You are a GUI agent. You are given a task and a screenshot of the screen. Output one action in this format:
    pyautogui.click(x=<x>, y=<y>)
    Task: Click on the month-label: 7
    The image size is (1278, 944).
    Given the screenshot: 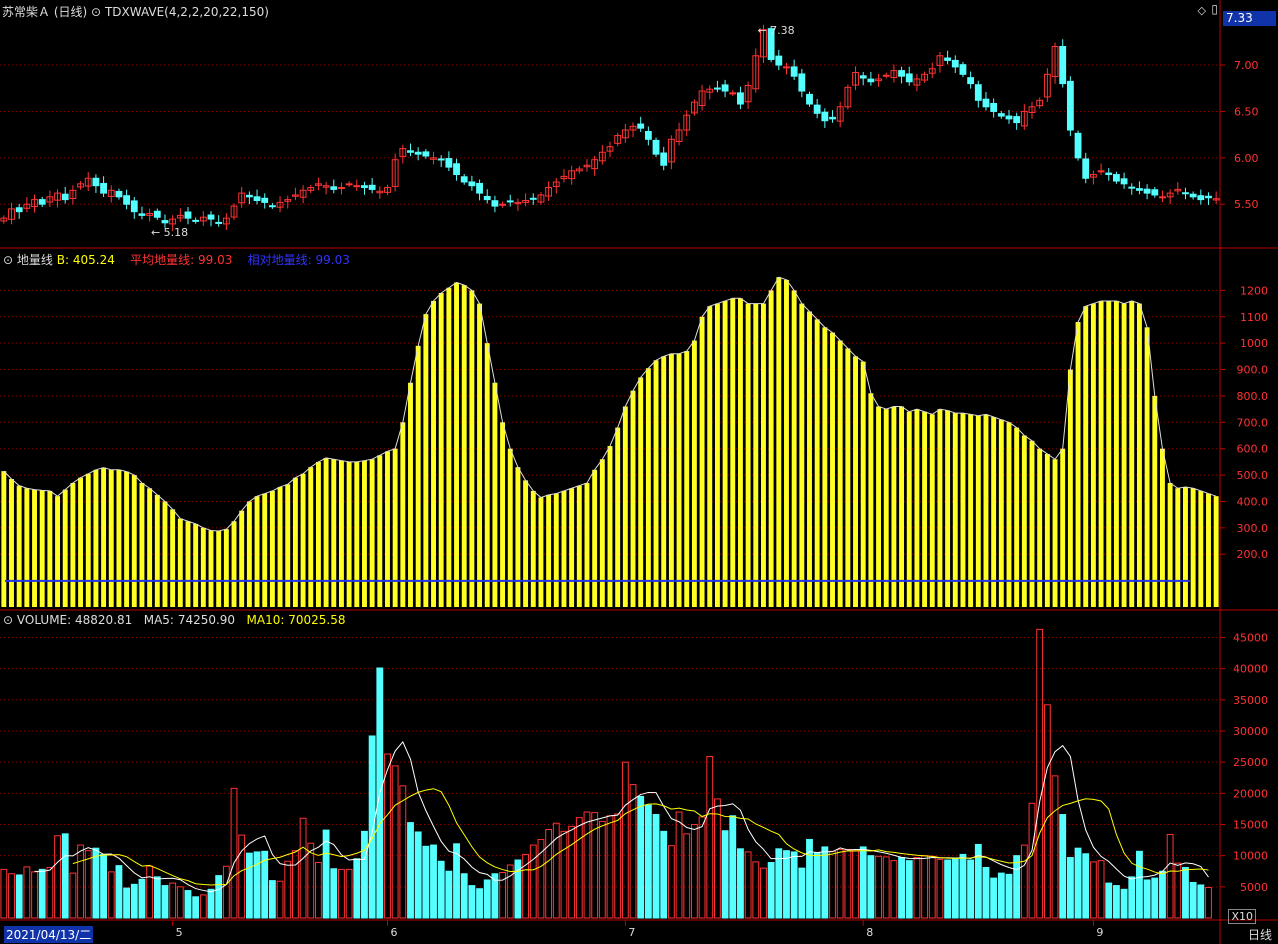 What is the action you would take?
    pyautogui.click(x=631, y=932)
    